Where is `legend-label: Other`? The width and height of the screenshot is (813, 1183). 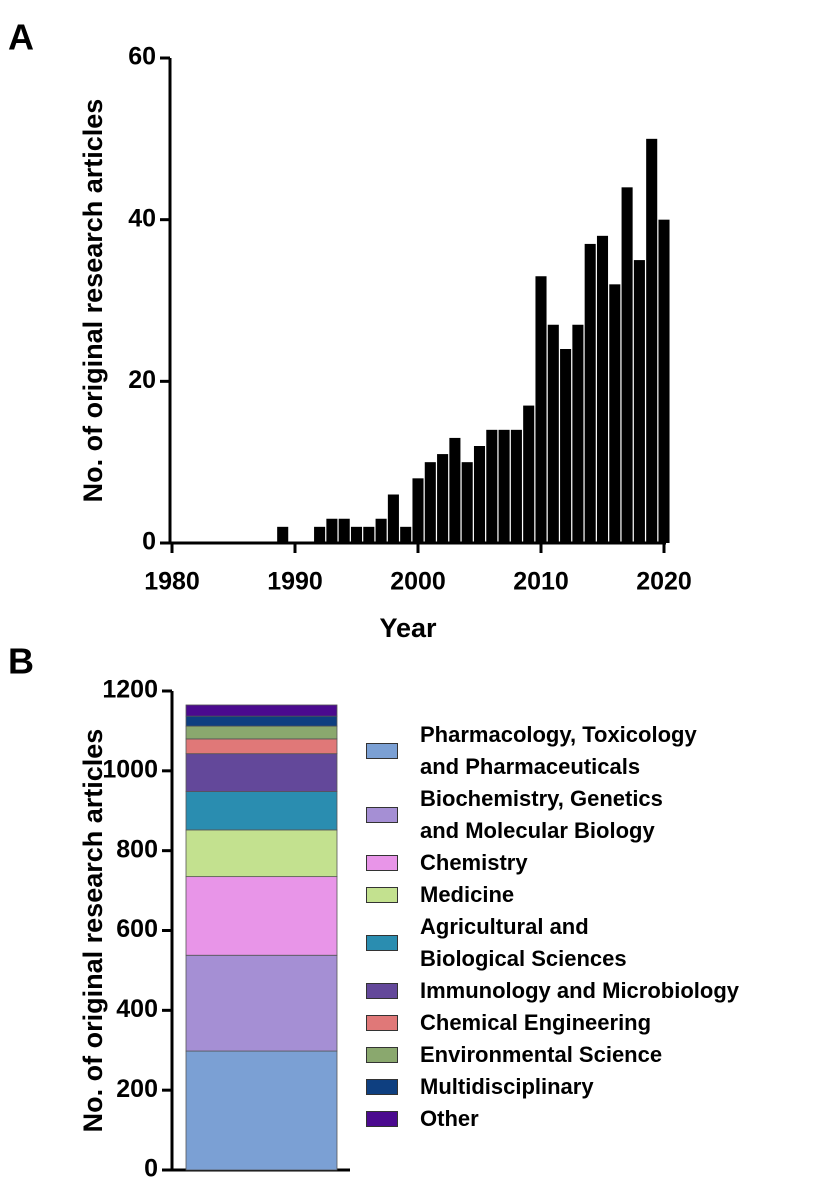
legend-label: Other is located at coordinates (449, 1118).